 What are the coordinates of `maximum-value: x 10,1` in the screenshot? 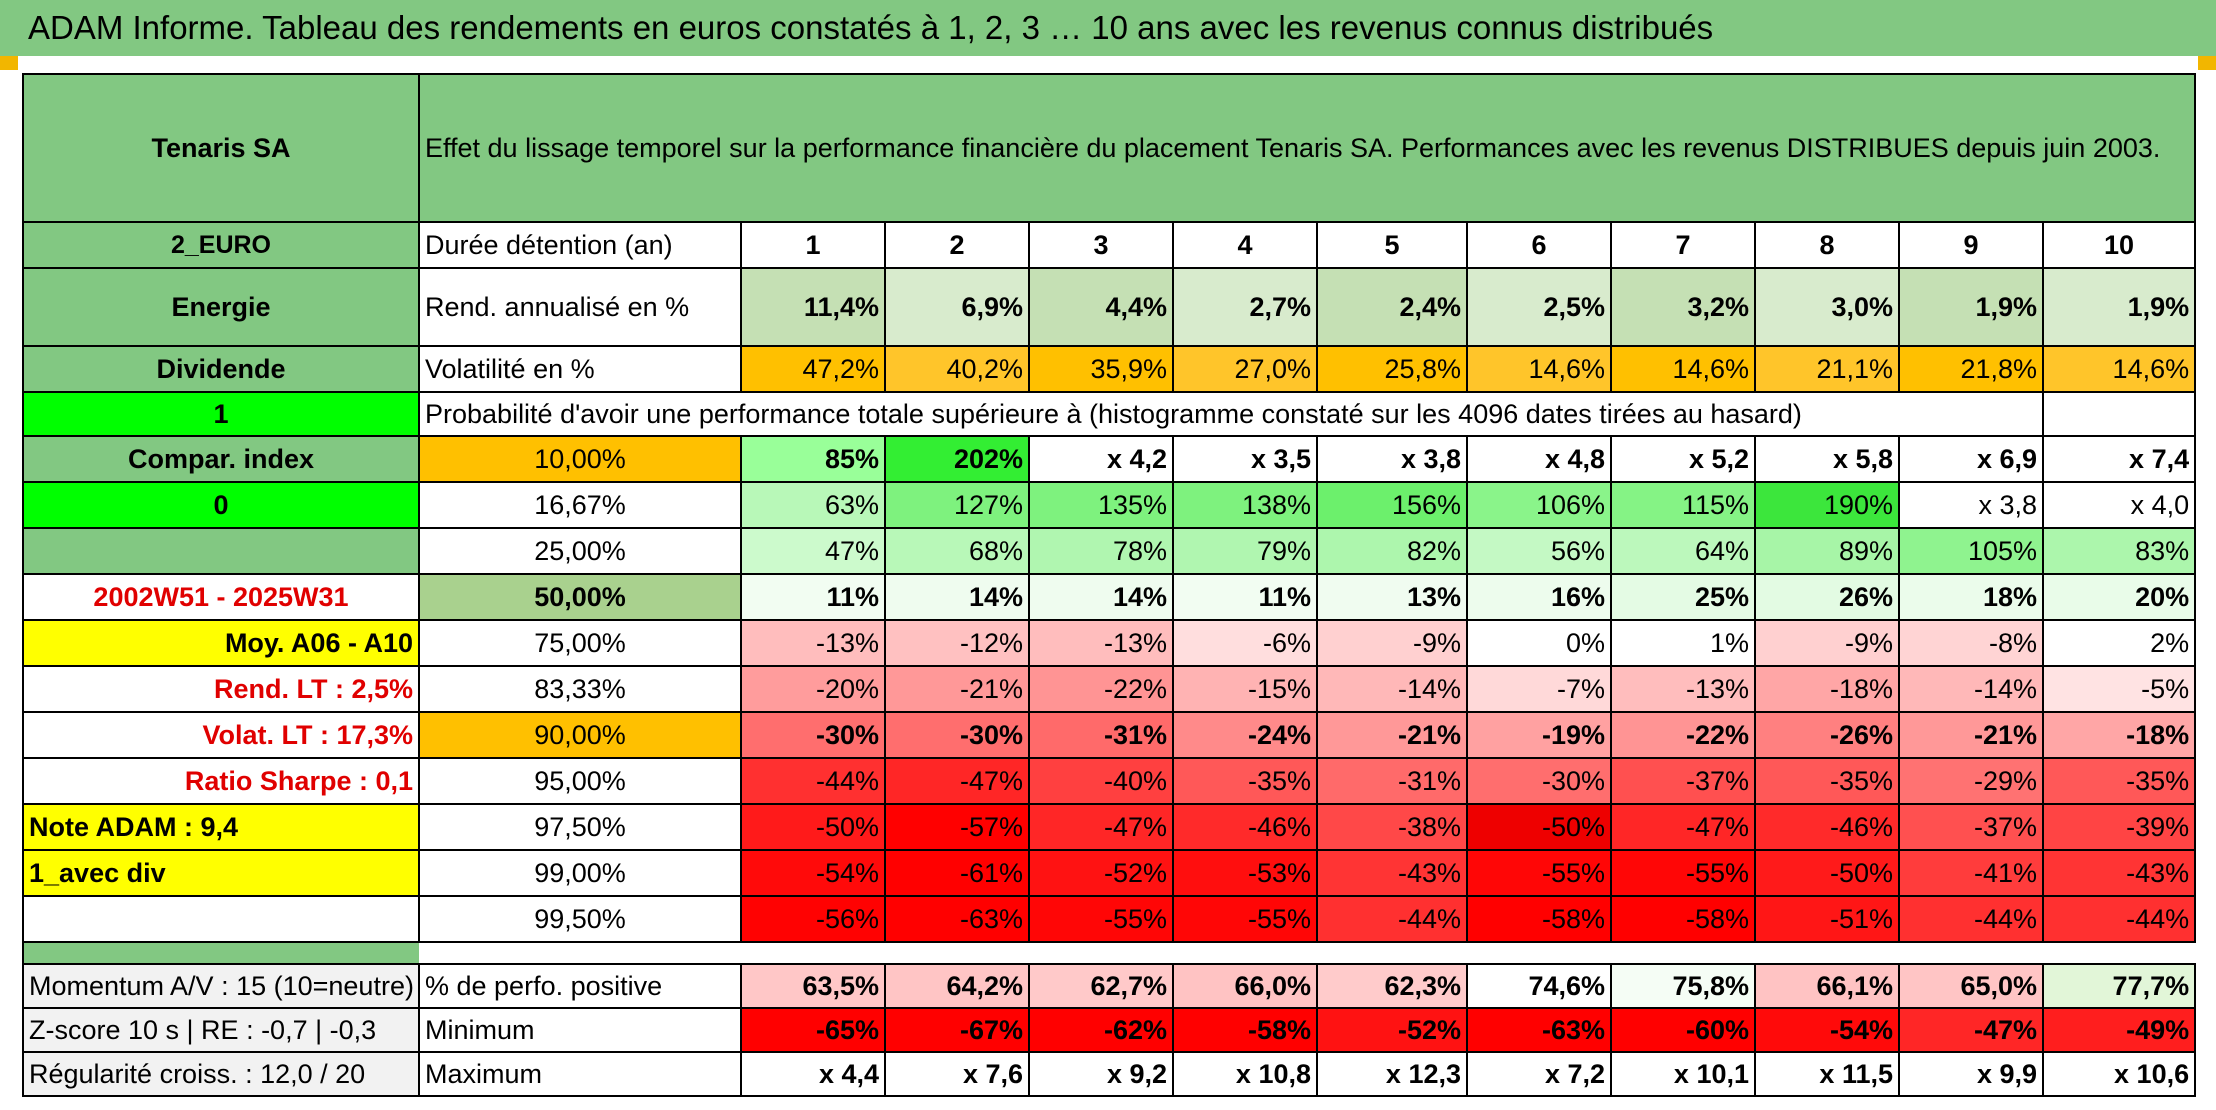 It's located at (1683, 1074).